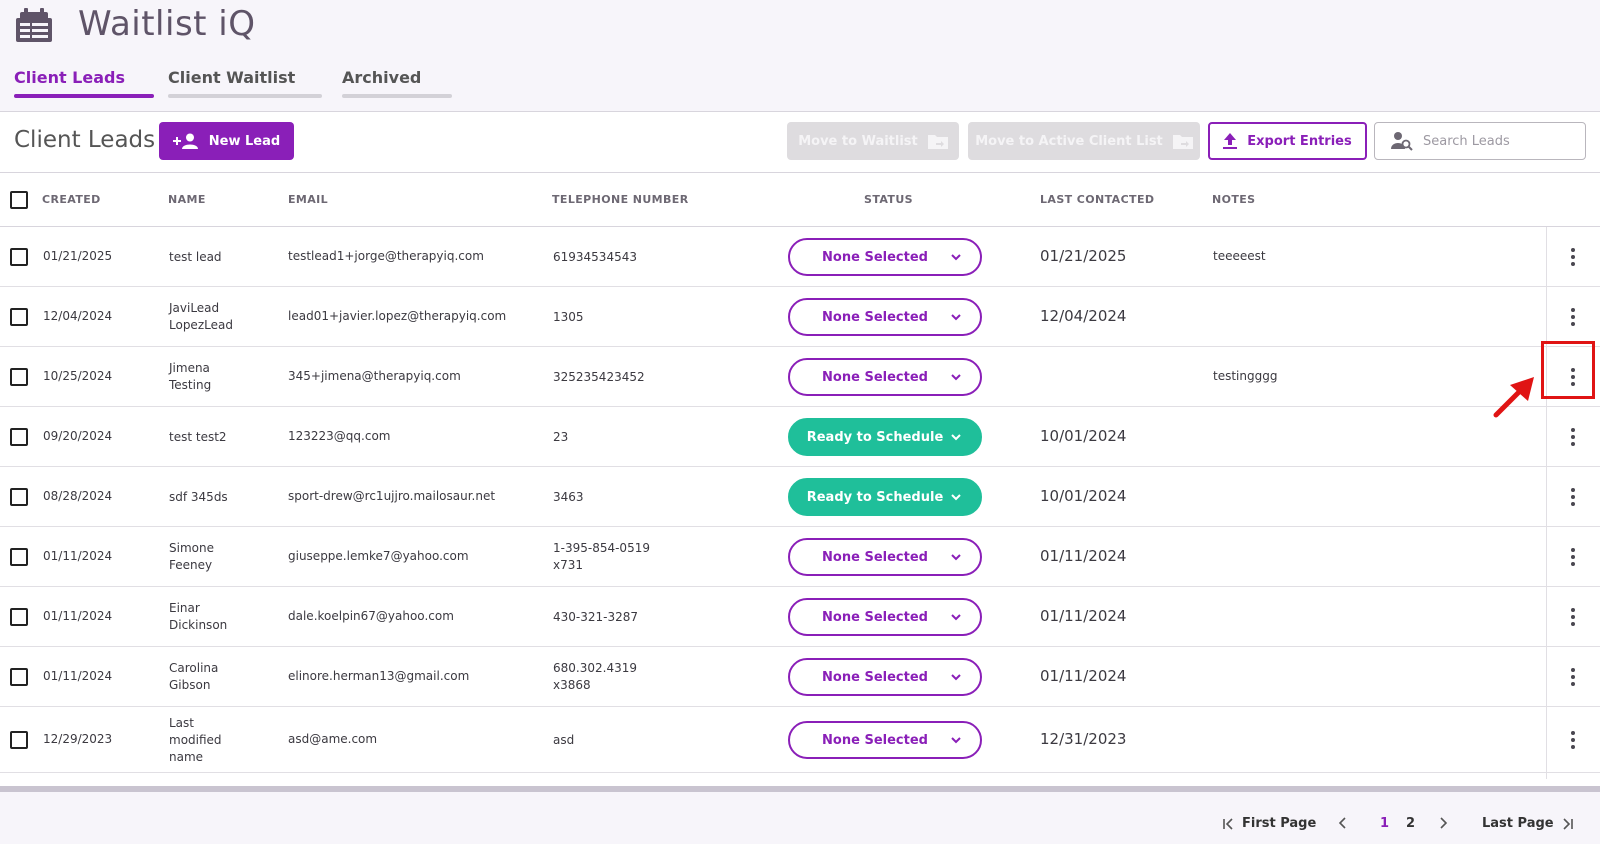 The image size is (1600, 844). What do you see at coordinates (956, 317) in the screenshot?
I see `chevron-down-icon` at bounding box center [956, 317].